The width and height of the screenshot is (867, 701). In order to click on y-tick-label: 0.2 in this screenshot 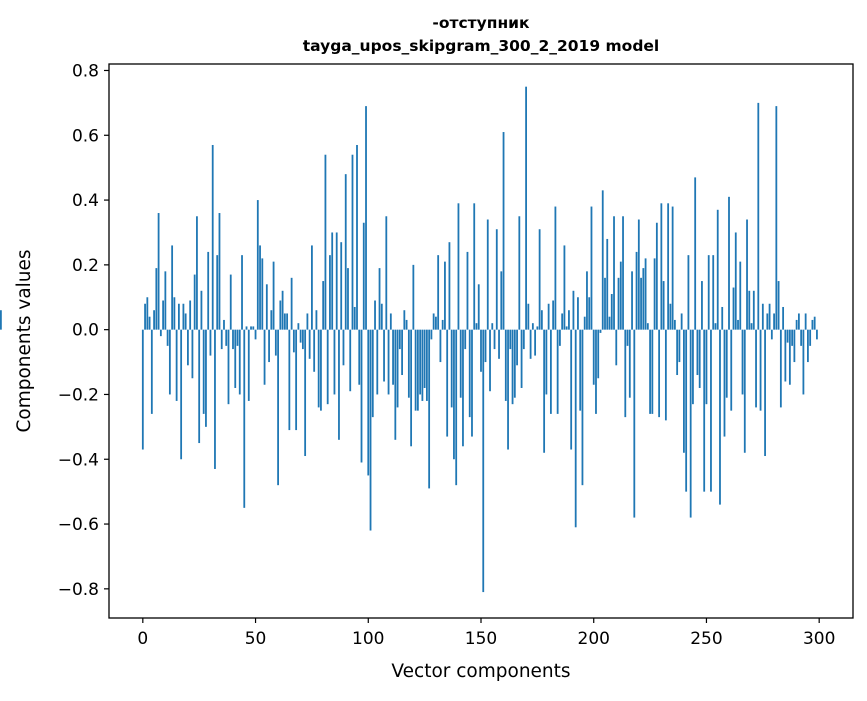, I will do `click(85, 266)`.